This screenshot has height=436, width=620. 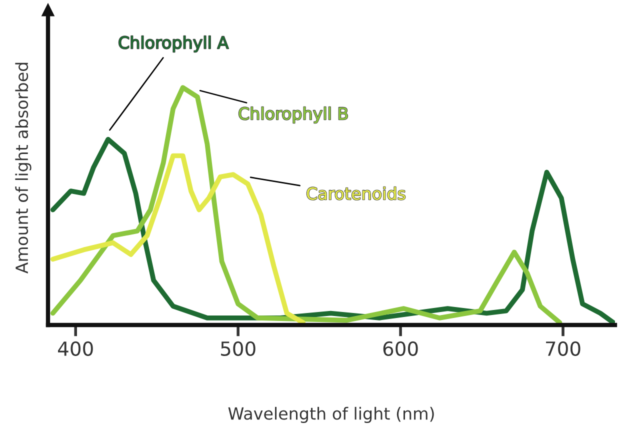 I want to click on x-tick-label: 400, so click(x=75, y=348).